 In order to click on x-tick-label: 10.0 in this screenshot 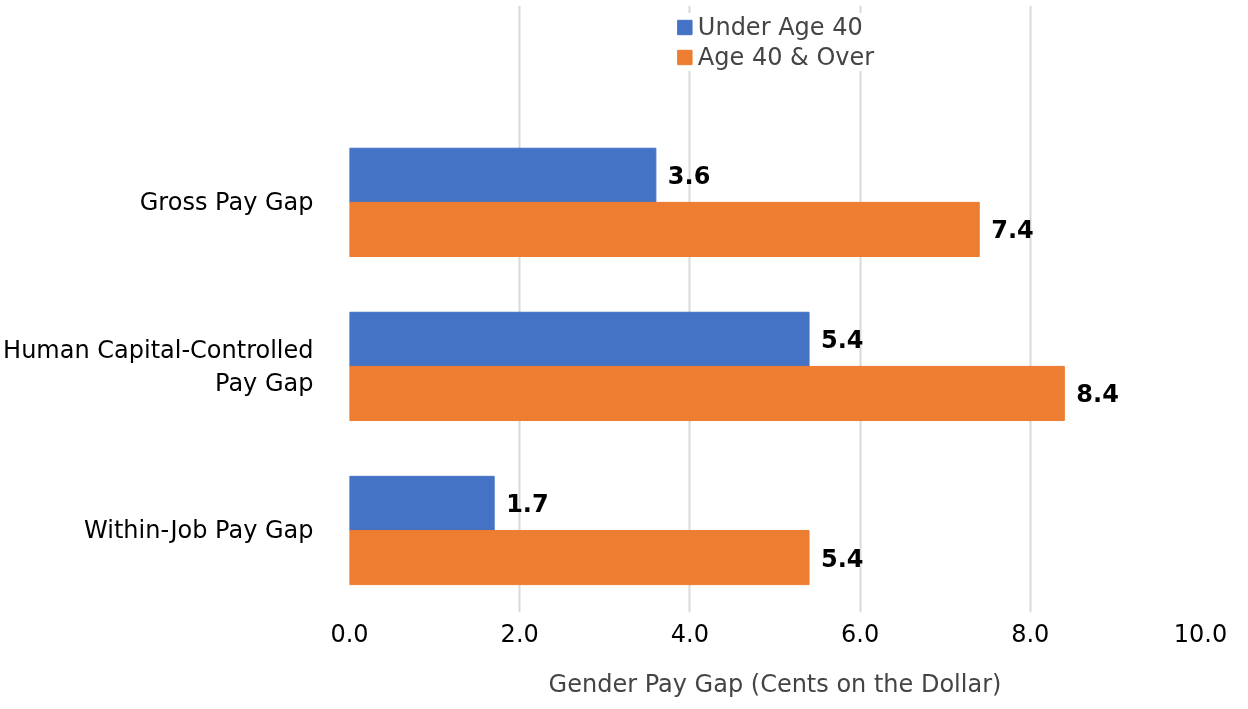, I will do `click(1200, 633)`.